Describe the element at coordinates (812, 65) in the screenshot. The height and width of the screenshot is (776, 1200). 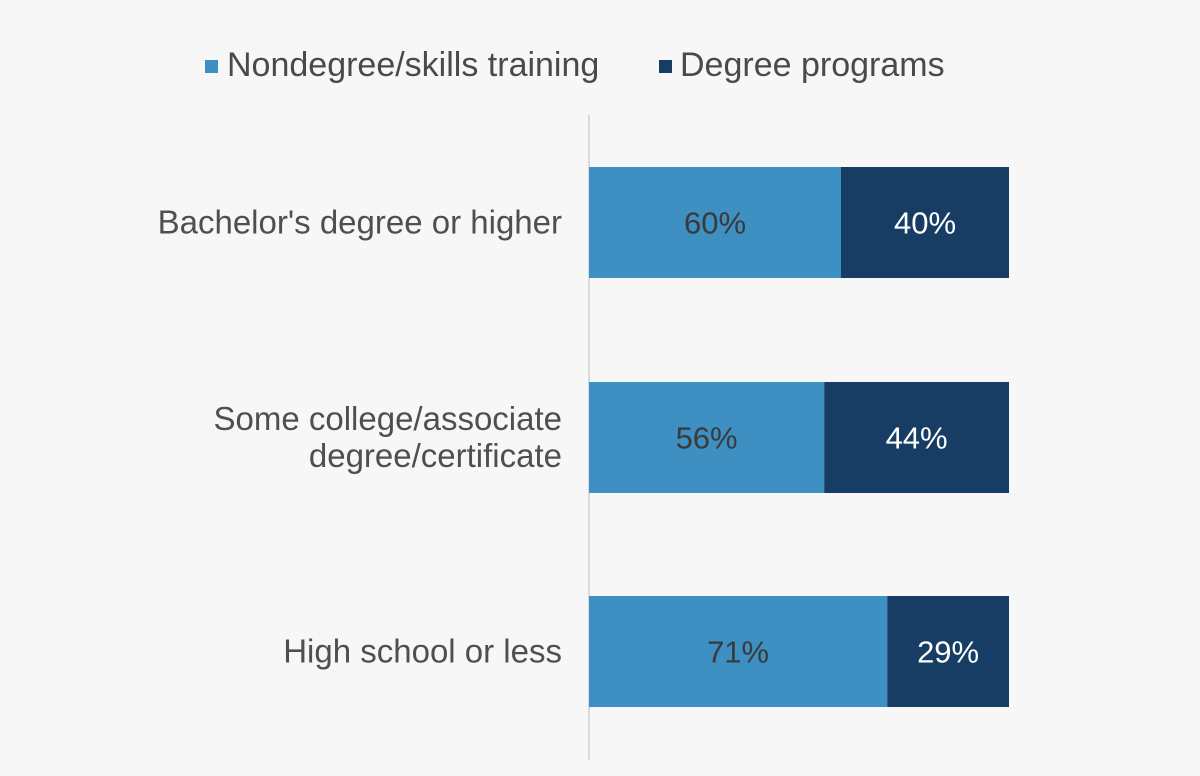
I see `legend-label-degree-programs: Degree programs` at that location.